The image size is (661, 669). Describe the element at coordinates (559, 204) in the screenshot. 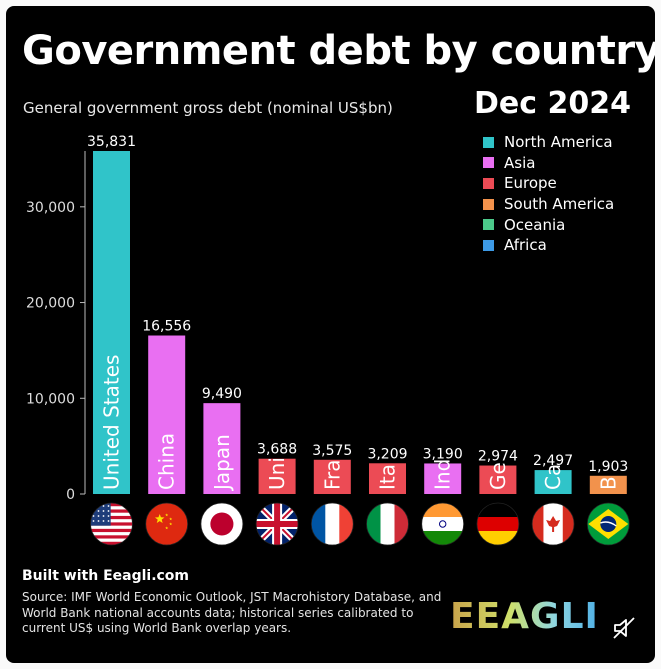

I see `legend-label: South America` at that location.